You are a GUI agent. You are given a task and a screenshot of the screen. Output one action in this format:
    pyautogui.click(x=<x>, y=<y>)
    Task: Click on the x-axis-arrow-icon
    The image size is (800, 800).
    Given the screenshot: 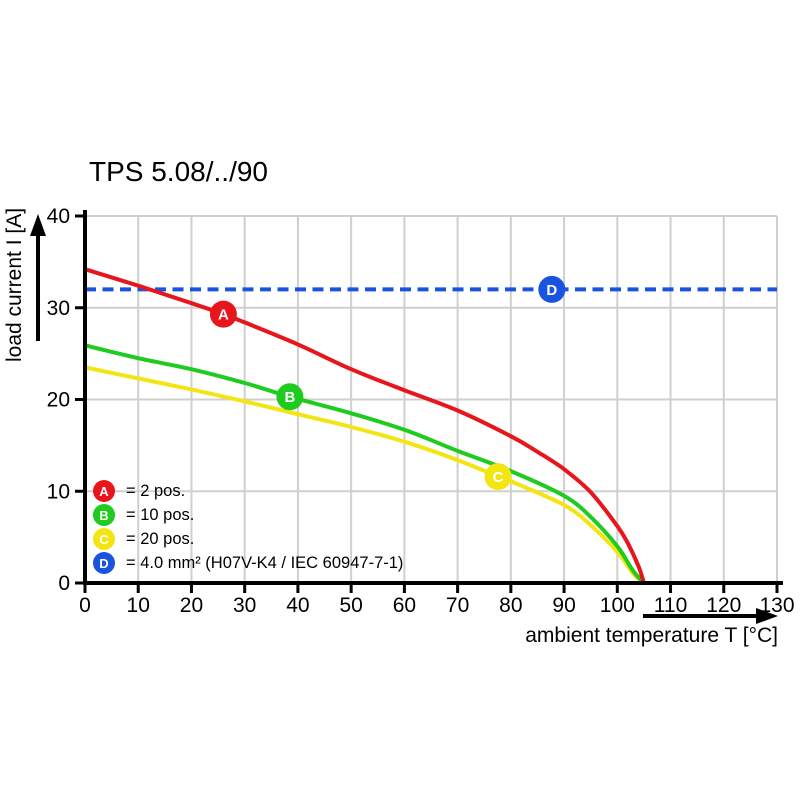 What is the action you would take?
    pyautogui.click(x=710, y=616)
    